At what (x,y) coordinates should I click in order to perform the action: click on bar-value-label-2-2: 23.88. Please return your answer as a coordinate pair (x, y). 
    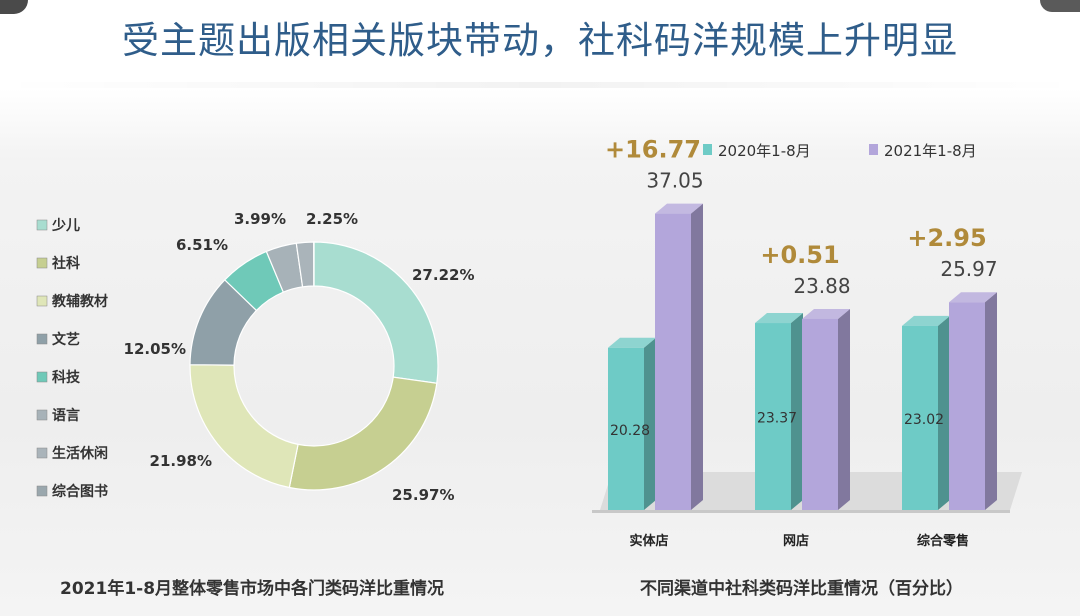
    Looking at the image, I should click on (821, 286).